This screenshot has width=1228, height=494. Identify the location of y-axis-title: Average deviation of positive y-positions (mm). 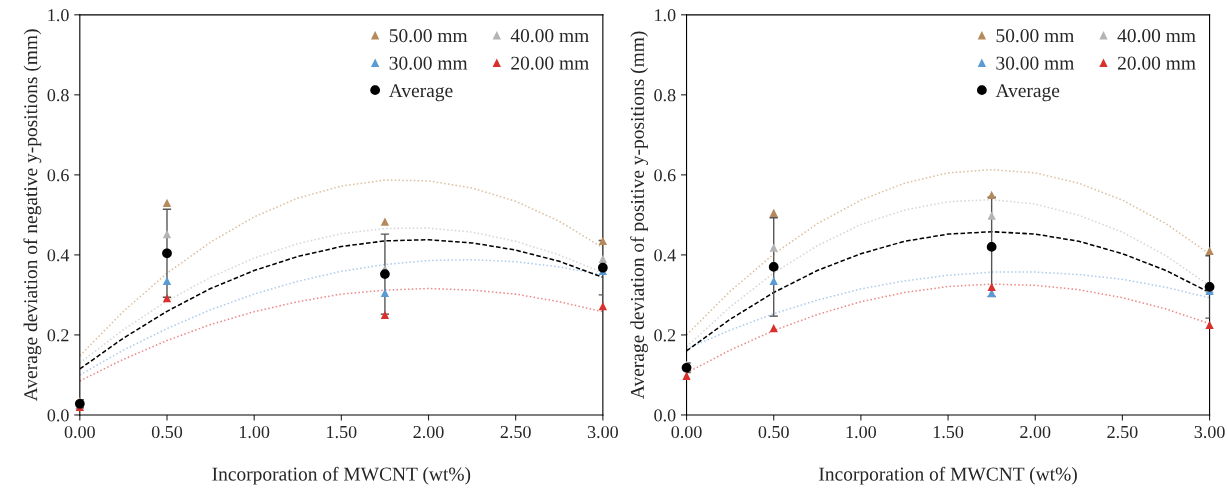
(639, 215).